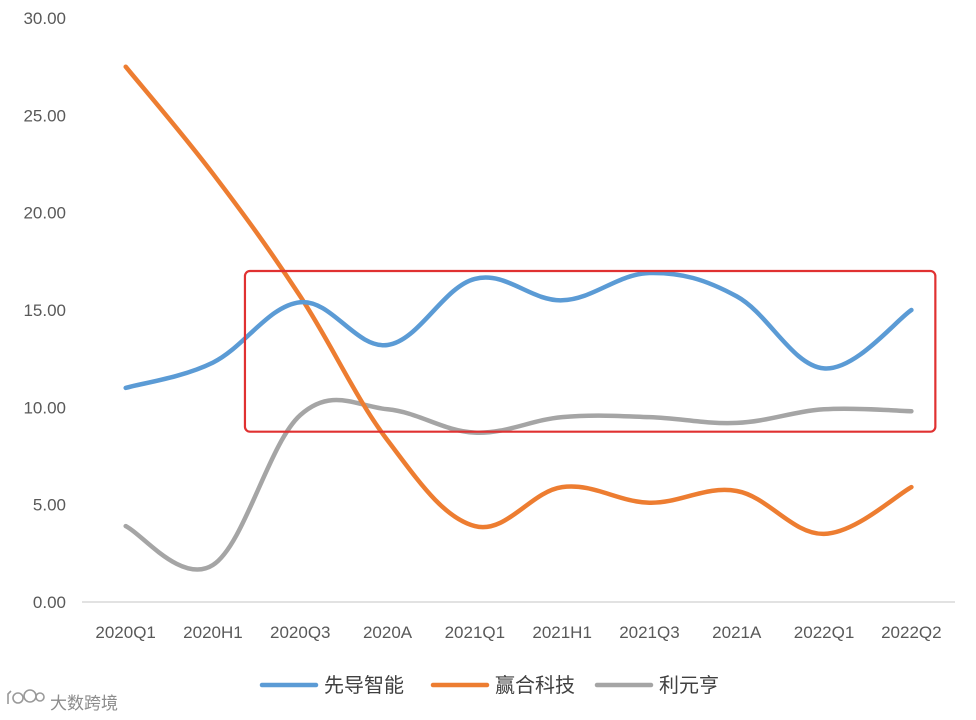 This screenshot has width=976, height=720. I want to click on x-tick-label: 2022Q2, so click(911, 632).